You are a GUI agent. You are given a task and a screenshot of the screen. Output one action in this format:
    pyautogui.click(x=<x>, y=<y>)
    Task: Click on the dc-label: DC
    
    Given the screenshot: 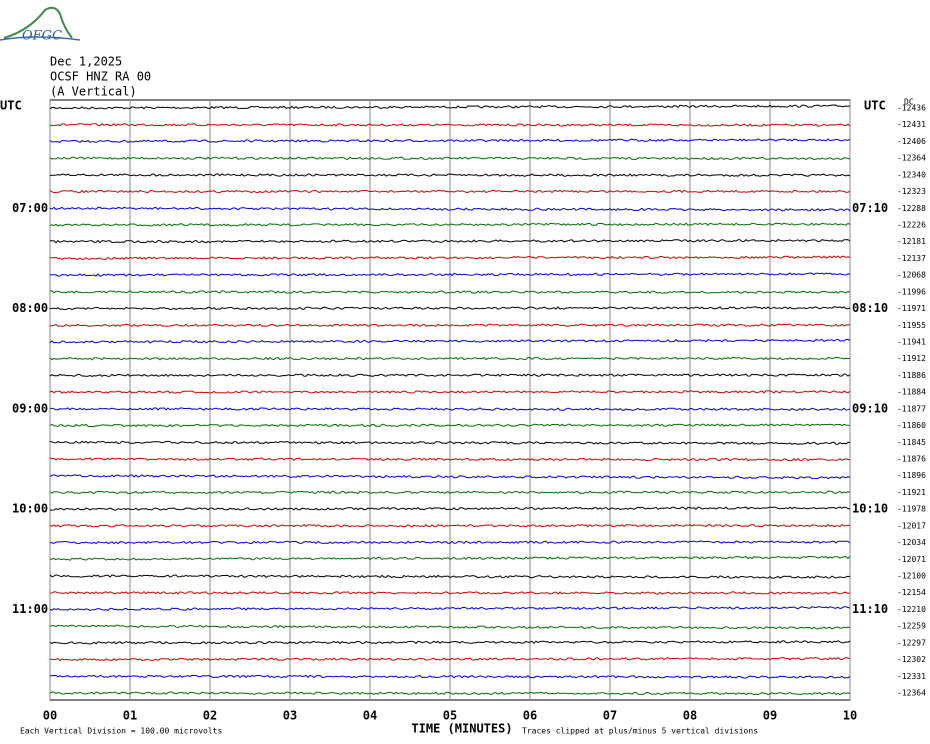 What is the action you would take?
    pyautogui.click(x=909, y=102)
    